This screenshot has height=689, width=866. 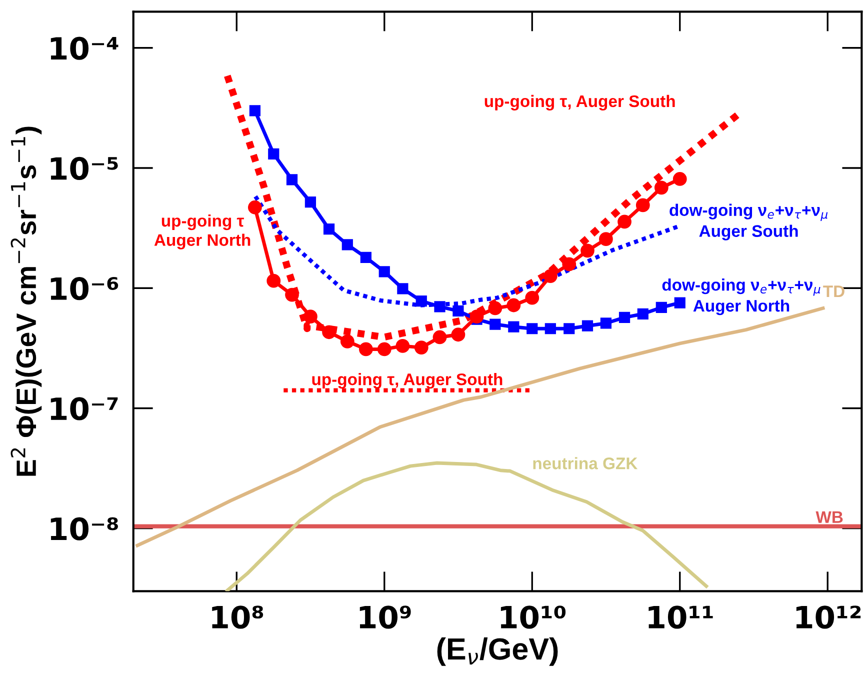 I want to click on y-tick-label: 10⁻⁷, so click(x=84, y=408).